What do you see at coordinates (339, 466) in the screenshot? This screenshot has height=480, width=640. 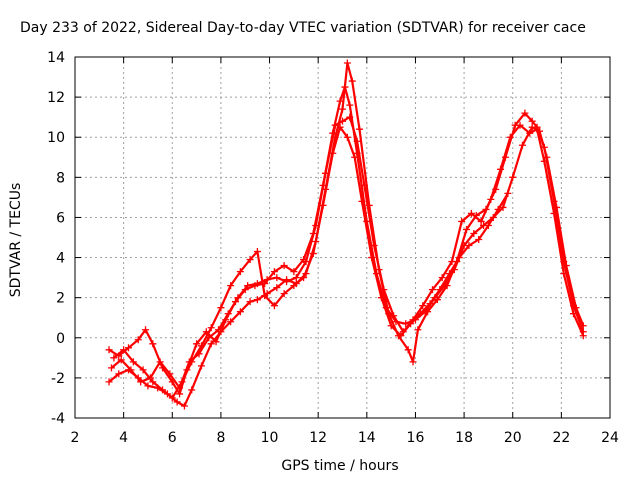 I see `x-axis-label: GPS time / hours` at bounding box center [339, 466].